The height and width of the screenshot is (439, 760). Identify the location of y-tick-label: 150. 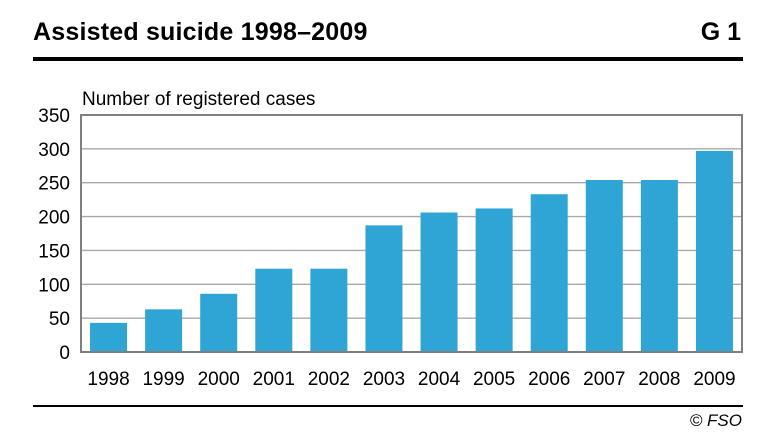
(54, 251).